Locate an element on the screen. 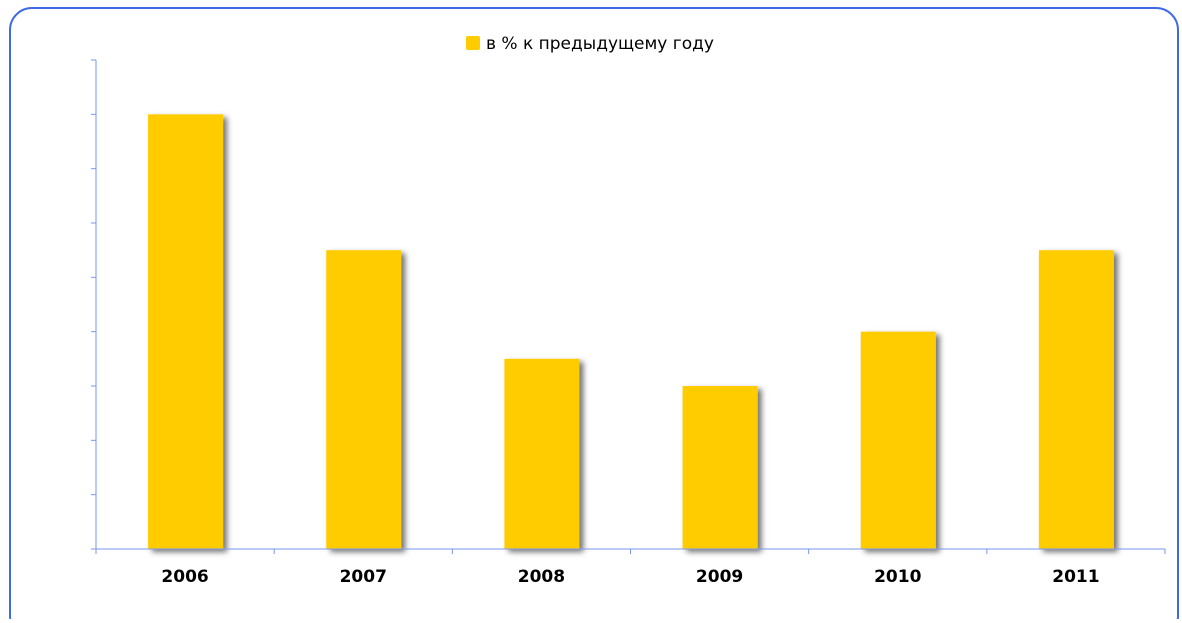  x-tick-label: 2008 is located at coordinates (541, 577).